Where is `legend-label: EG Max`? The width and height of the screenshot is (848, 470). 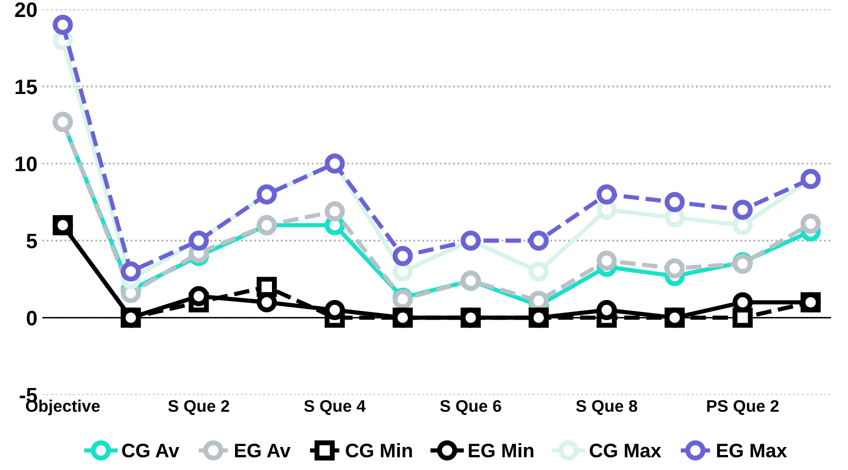 legend-label: EG Max is located at coordinates (752, 451).